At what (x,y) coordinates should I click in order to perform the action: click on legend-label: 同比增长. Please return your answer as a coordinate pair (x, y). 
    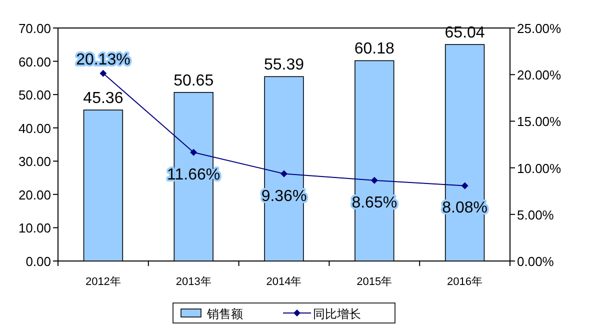
    Looking at the image, I should click on (337, 314).